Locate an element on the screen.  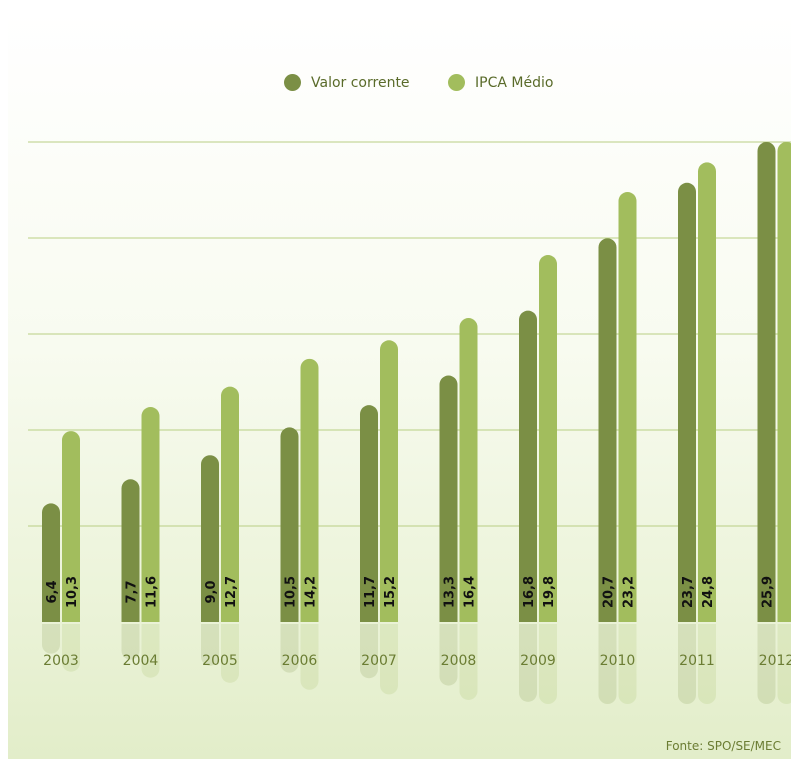
bar-valor-corrente-2008 is located at coordinates (448, 498).